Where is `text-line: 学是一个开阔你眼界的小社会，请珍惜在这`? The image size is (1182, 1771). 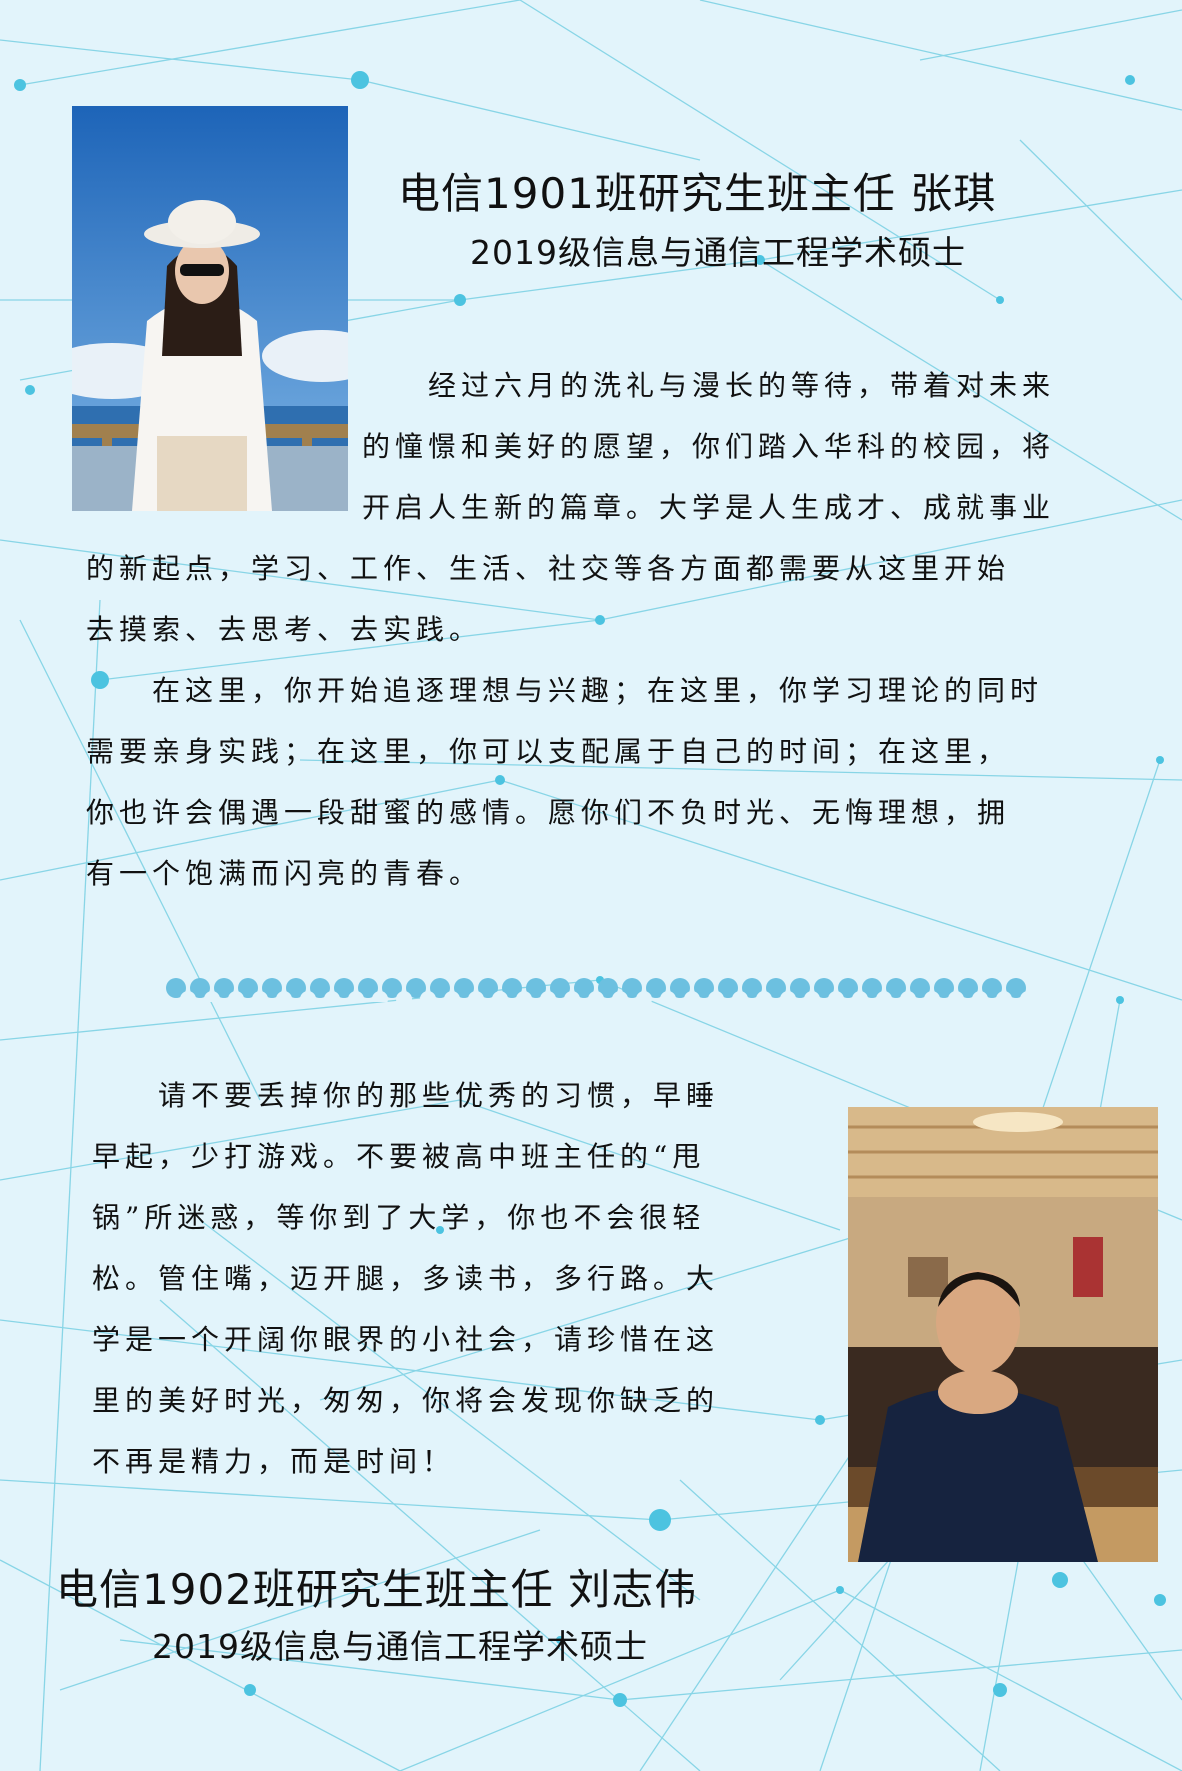
text-line: 学是一个开阔你眼界的小社会，请珍惜在这 is located at coordinates (406, 1339).